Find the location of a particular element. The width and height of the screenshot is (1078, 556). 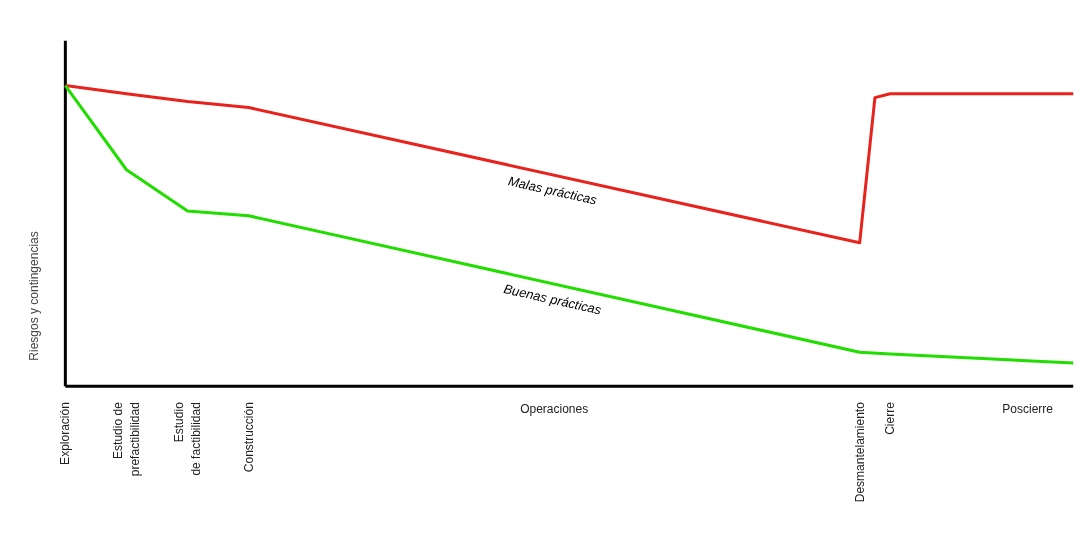

y-axis-title: Riesgos y contingencias is located at coordinates (33, 296).